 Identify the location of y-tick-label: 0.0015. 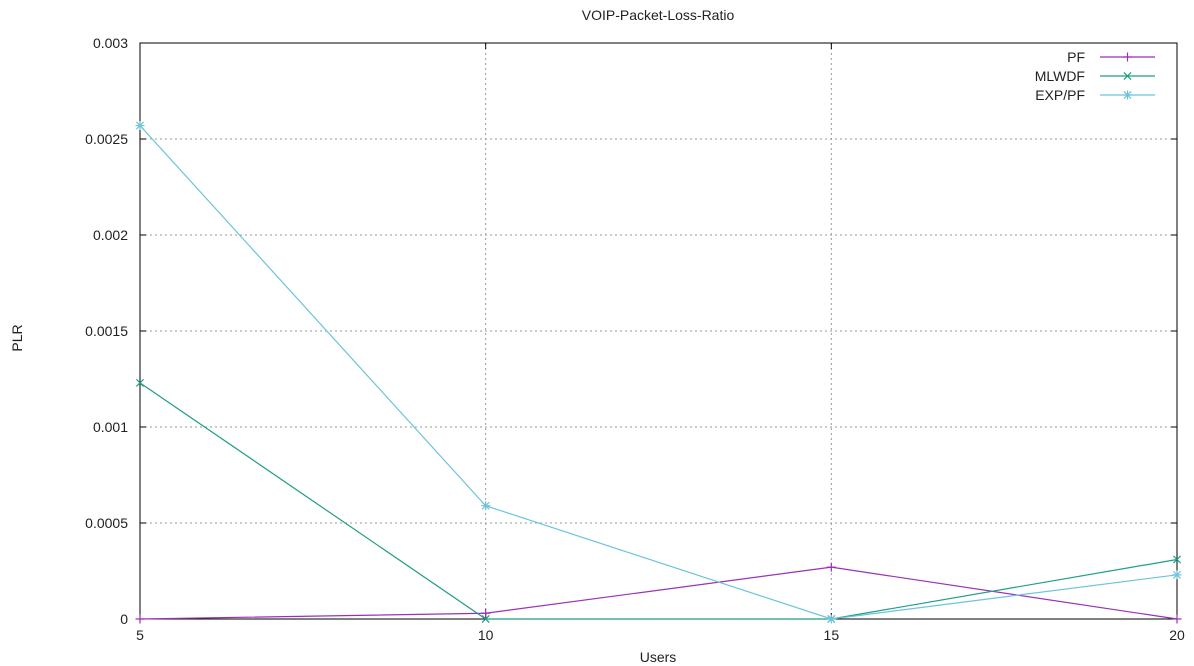
(106, 331).